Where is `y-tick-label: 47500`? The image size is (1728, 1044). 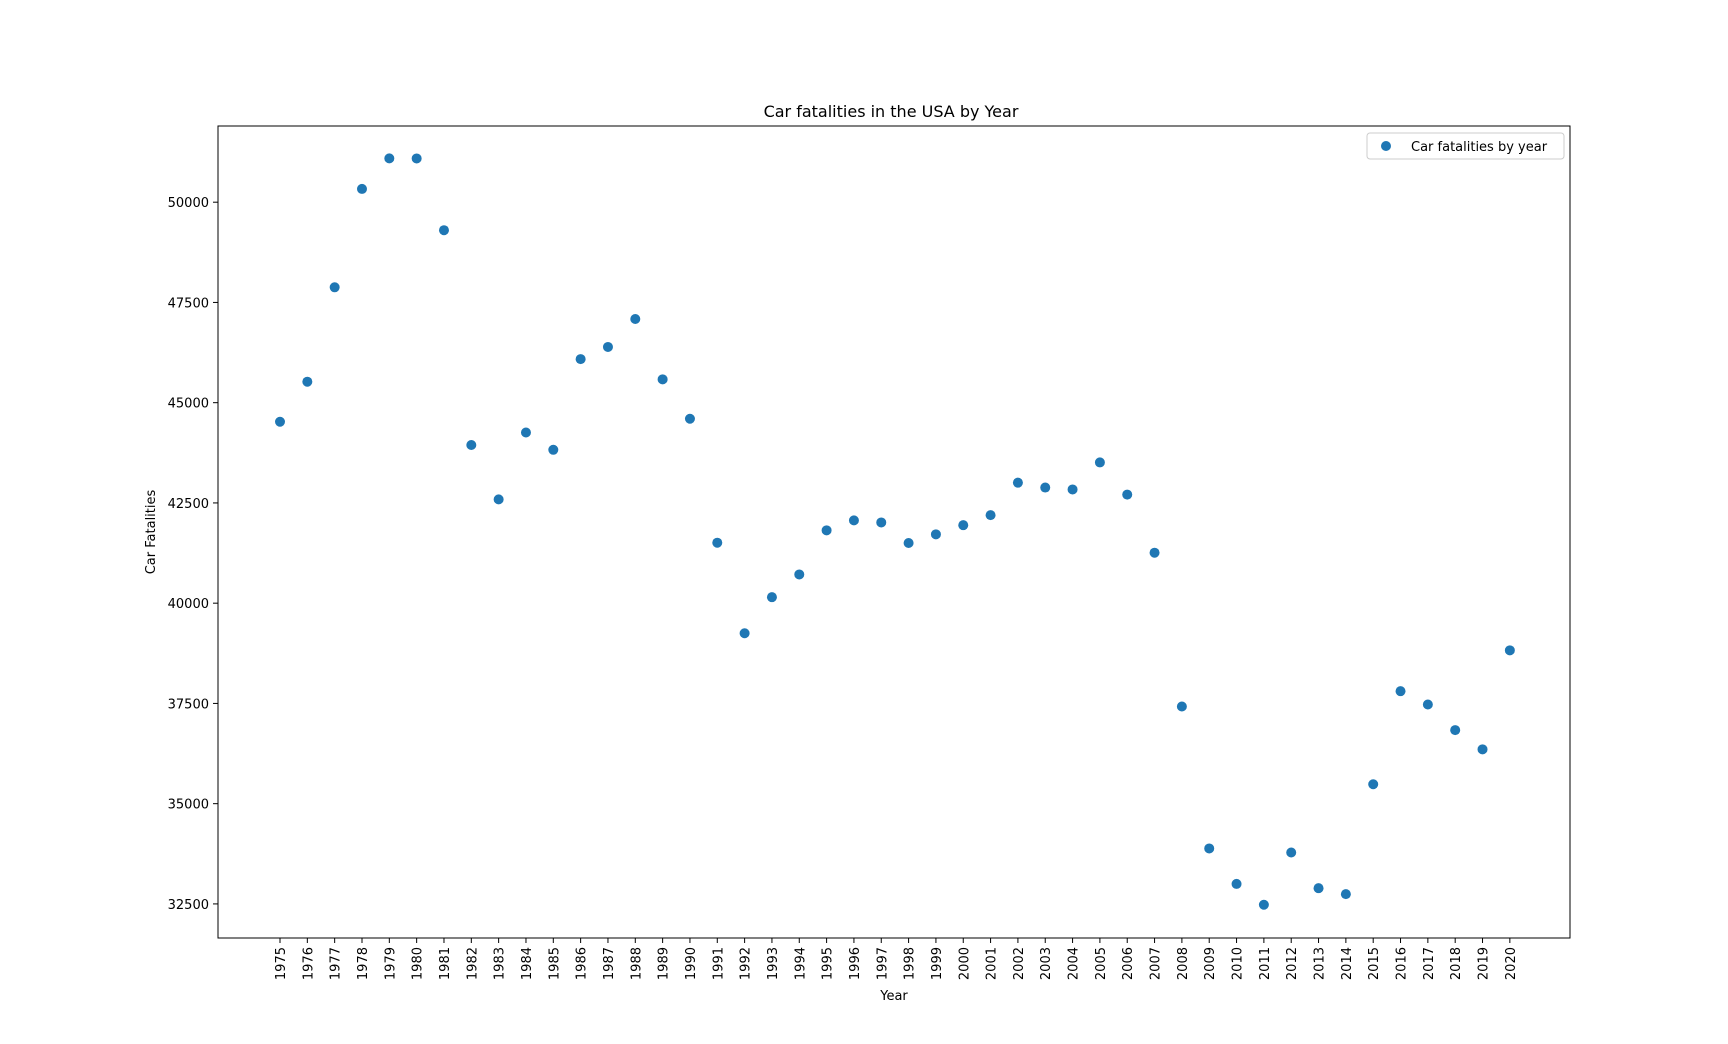
y-tick-label: 47500 is located at coordinates (188, 303).